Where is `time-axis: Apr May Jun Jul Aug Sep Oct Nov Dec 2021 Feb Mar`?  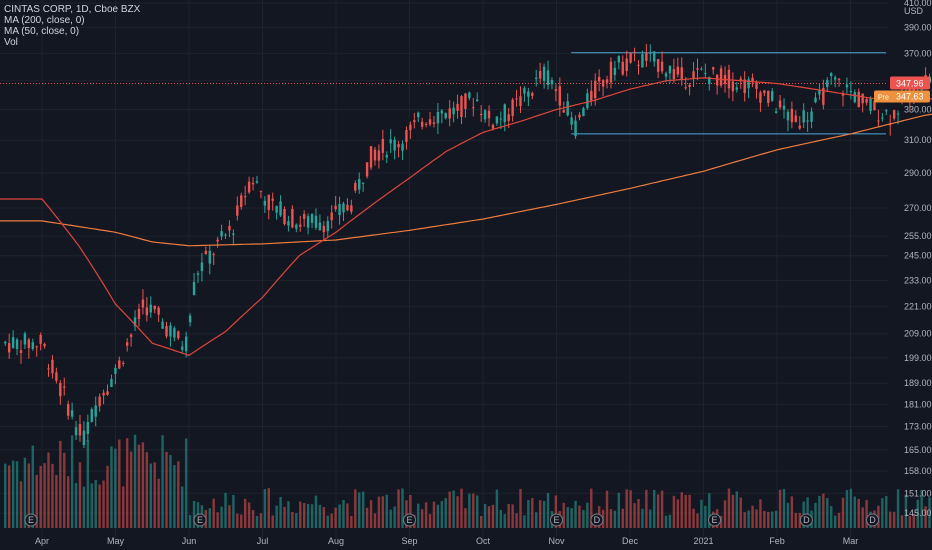
time-axis: Apr May Jun Jul Aug Sep Oct Nov Dec 2021 Feb Mar is located at coordinates (446, 541).